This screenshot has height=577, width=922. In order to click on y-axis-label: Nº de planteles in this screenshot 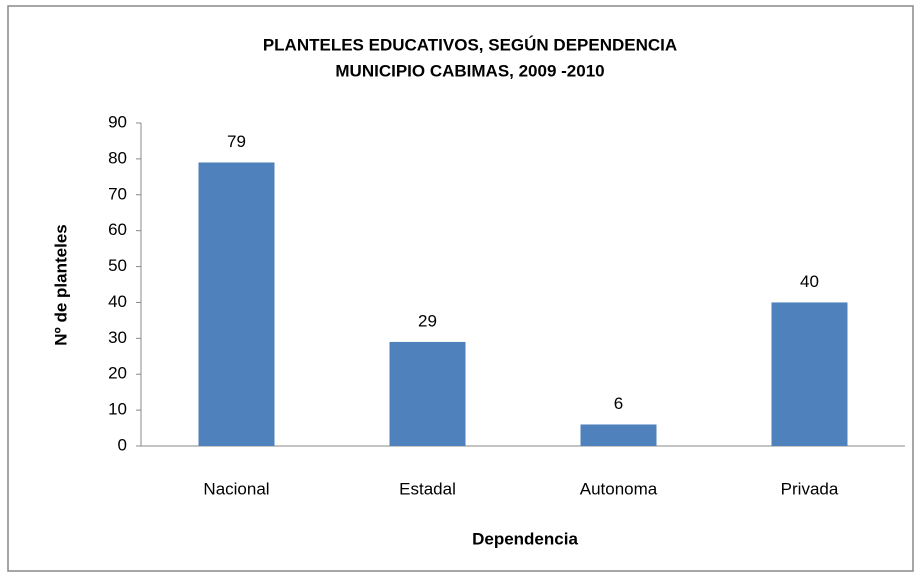, I will do `click(60, 284)`.